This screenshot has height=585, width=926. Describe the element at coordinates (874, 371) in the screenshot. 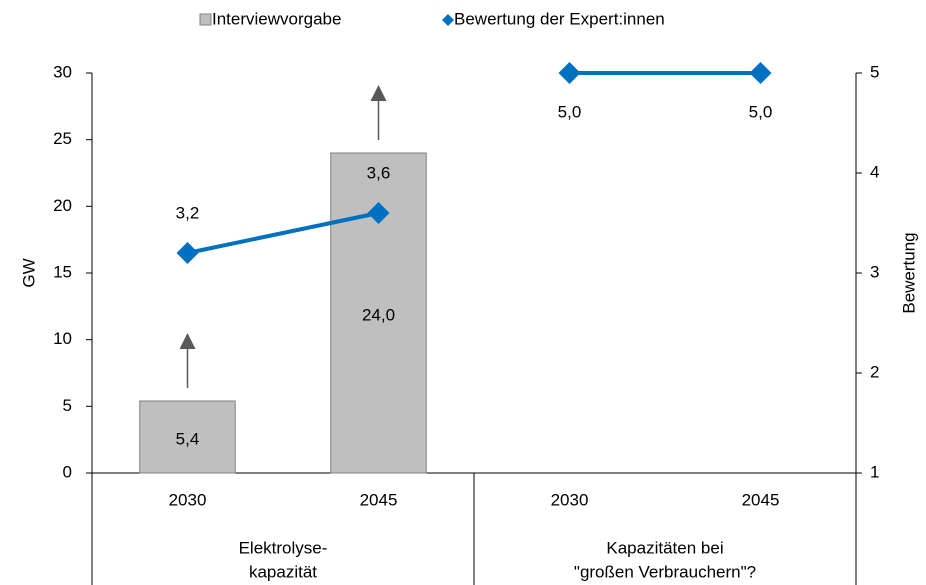

I see `y2-tick-label: 2` at that location.